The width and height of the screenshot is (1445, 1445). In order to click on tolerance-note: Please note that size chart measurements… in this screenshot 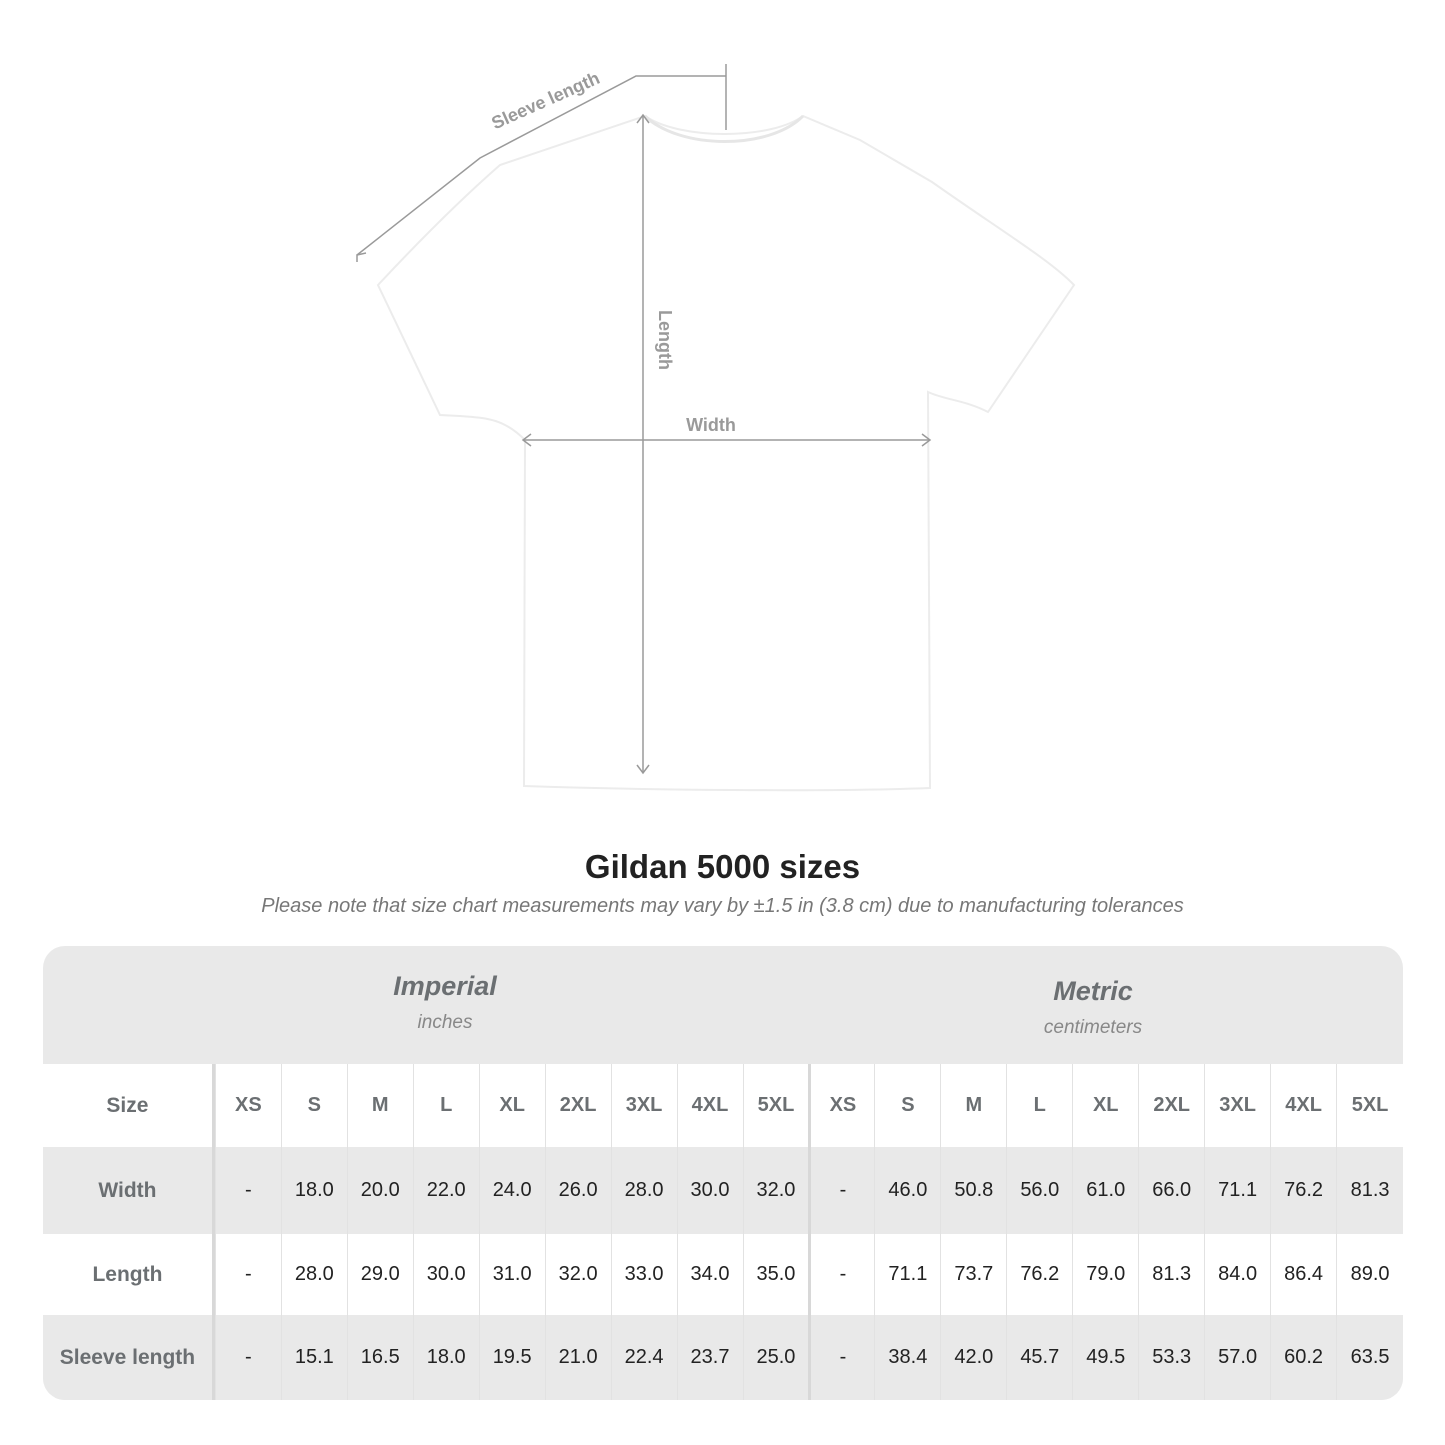, I will do `click(722, 906)`.